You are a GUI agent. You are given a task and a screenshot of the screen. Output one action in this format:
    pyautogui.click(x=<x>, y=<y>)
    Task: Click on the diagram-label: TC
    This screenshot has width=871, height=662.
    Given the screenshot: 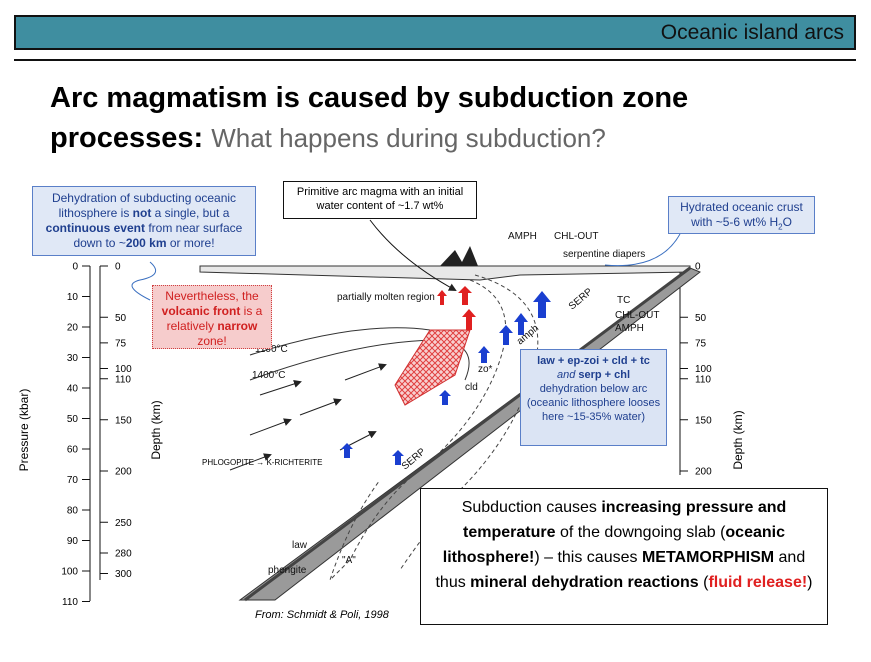 What is the action you would take?
    pyautogui.click(x=623, y=300)
    